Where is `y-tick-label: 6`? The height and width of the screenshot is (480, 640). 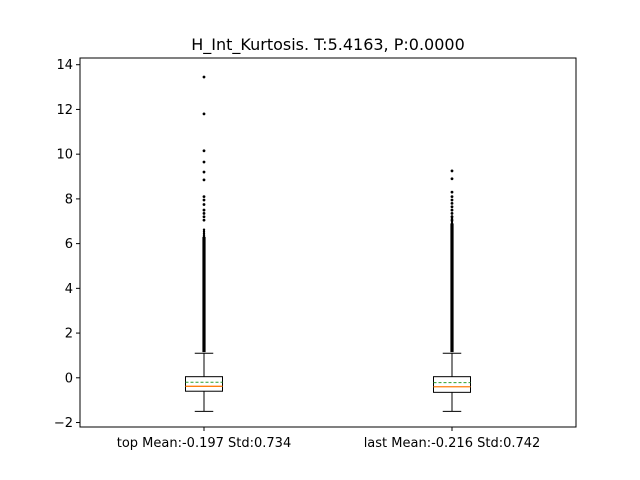
y-tick-label: 6 is located at coordinates (69, 244).